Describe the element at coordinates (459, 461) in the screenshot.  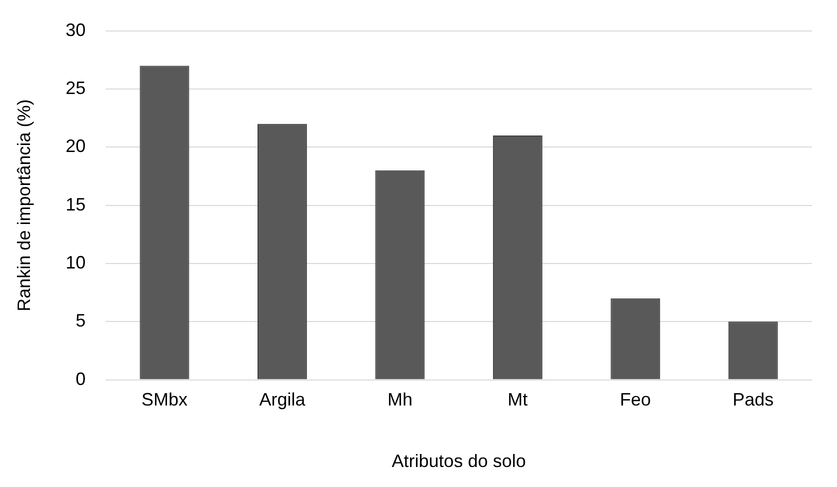
I see `x-axis-title: Atributos do solo` at that location.